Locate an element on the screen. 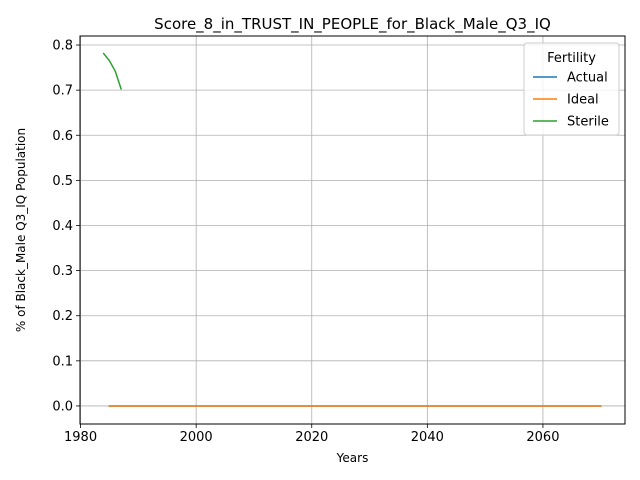 The image size is (640, 480). y-tick-label: 0.5 is located at coordinates (62, 181).